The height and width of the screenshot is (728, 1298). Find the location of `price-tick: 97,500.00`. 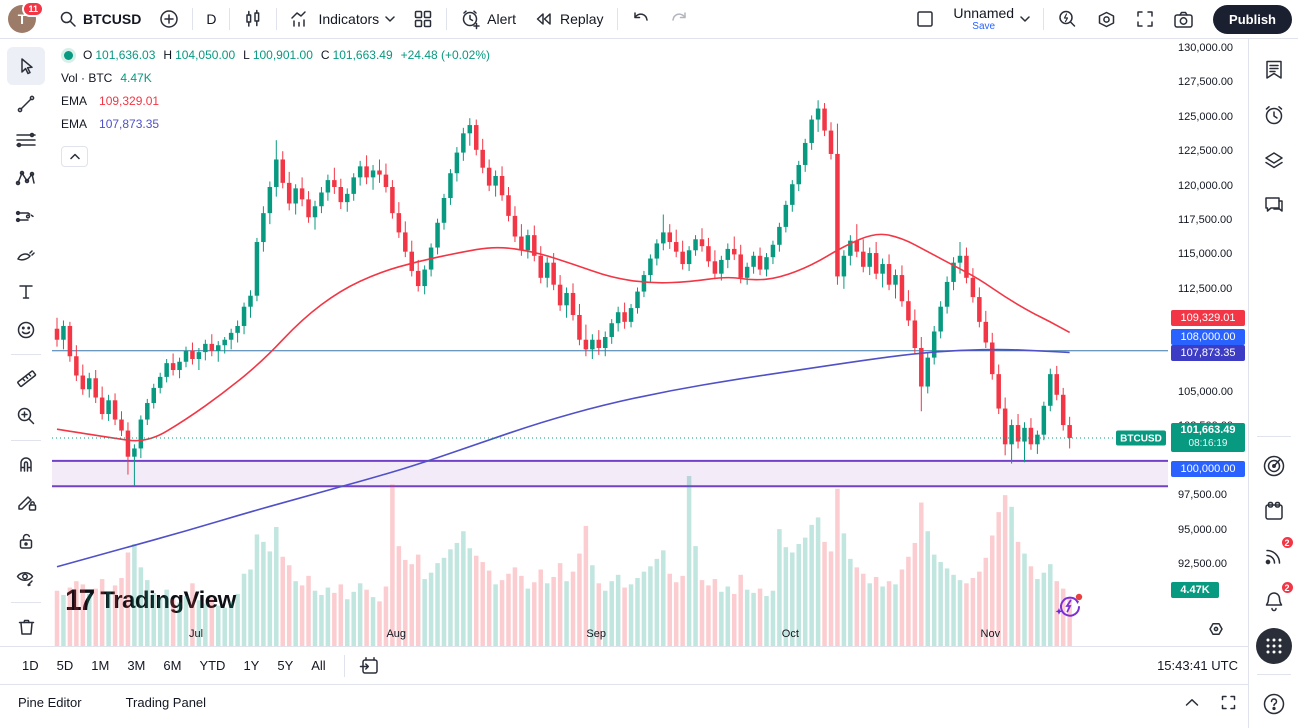

price-tick: 97,500.00 is located at coordinates (1202, 495).